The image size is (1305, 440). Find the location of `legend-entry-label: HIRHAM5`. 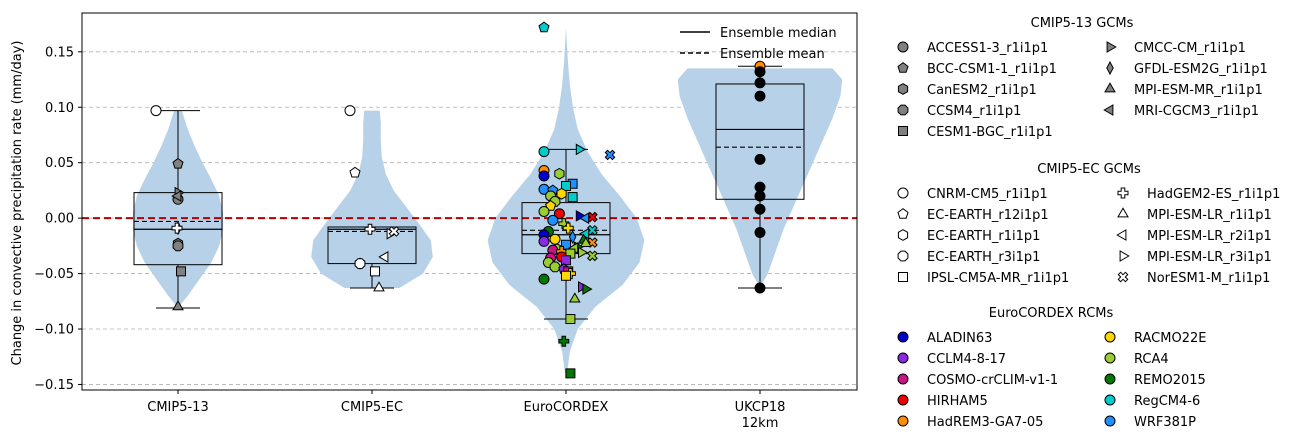

legend-entry-label: HIRHAM5 is located at coordinates (957, 401).